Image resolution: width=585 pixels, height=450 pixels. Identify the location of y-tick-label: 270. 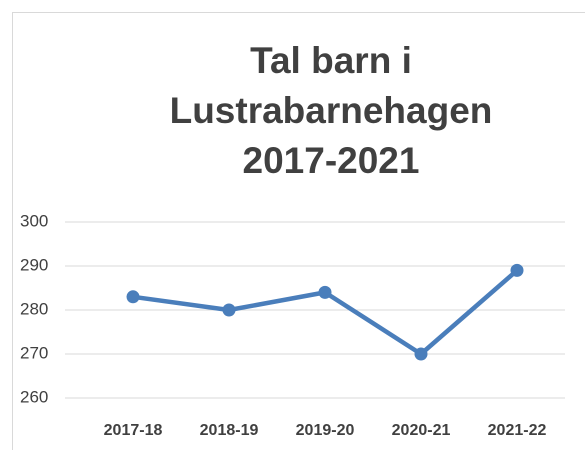
(34, 352).